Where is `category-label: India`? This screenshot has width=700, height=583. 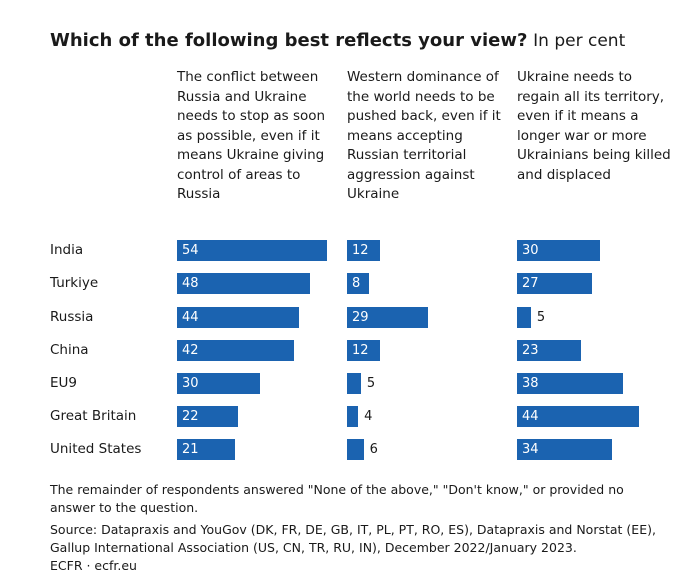
category-label: India is located at coordinates (67, 250).